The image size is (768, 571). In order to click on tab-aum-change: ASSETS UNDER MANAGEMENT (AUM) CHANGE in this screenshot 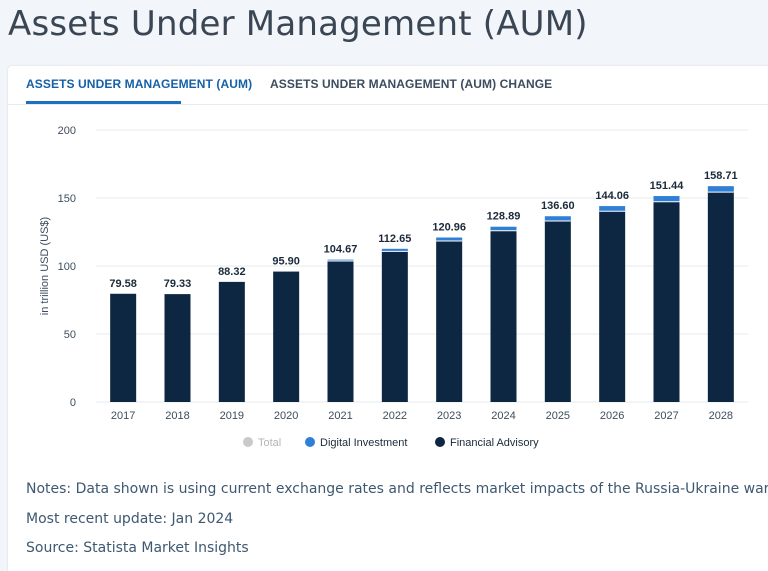, I will do `click(411, 84)`.